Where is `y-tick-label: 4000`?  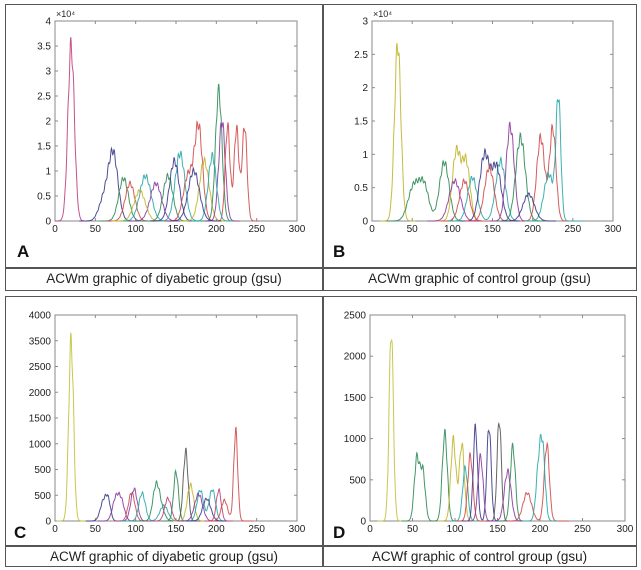 y-tick-label: 4000 is located at coordinates (40, 316).